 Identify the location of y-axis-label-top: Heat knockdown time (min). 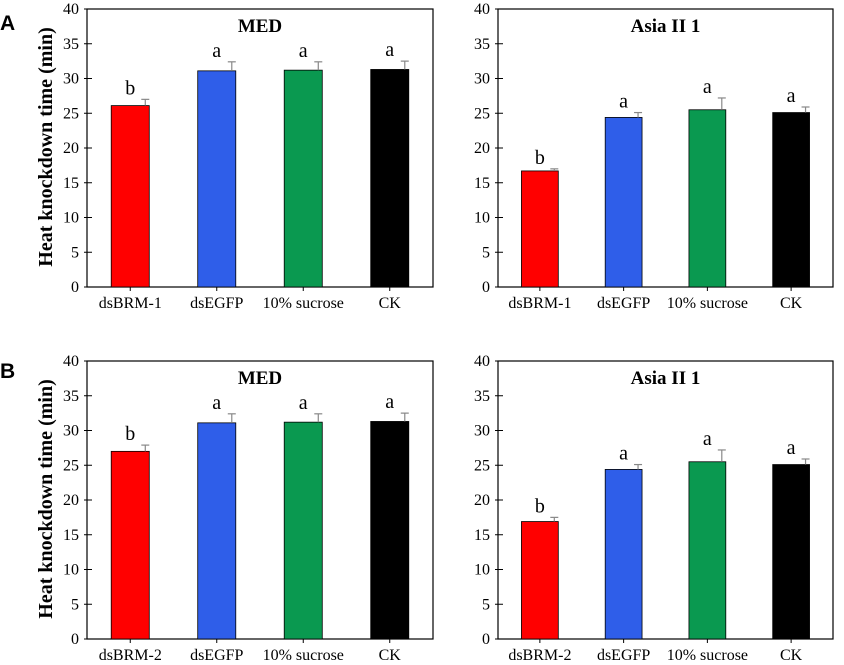
(46, 146).